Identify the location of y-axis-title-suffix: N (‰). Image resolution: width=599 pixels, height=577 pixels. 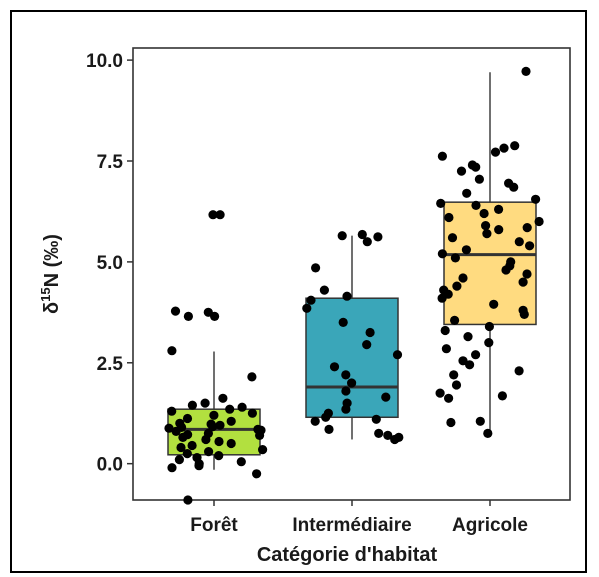
(52, 260).